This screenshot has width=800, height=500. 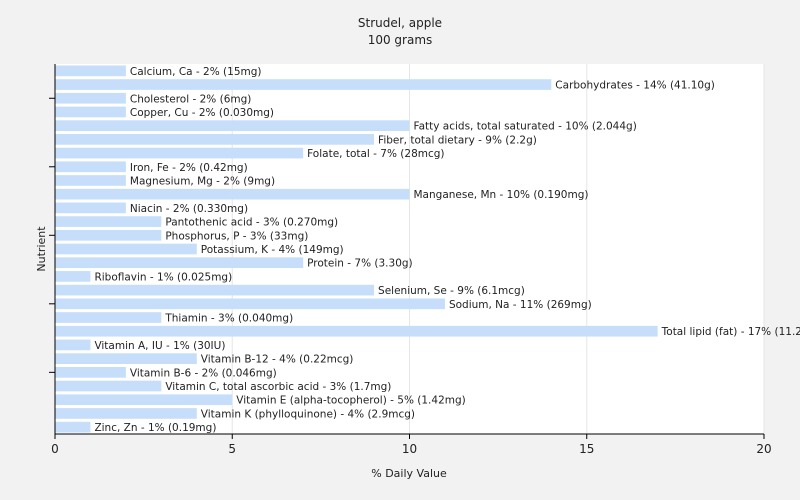 What do you see at coordinates (55, 449) in the screenshot?
I see `x-tick-label: 0` at bounding box center [55, 449].